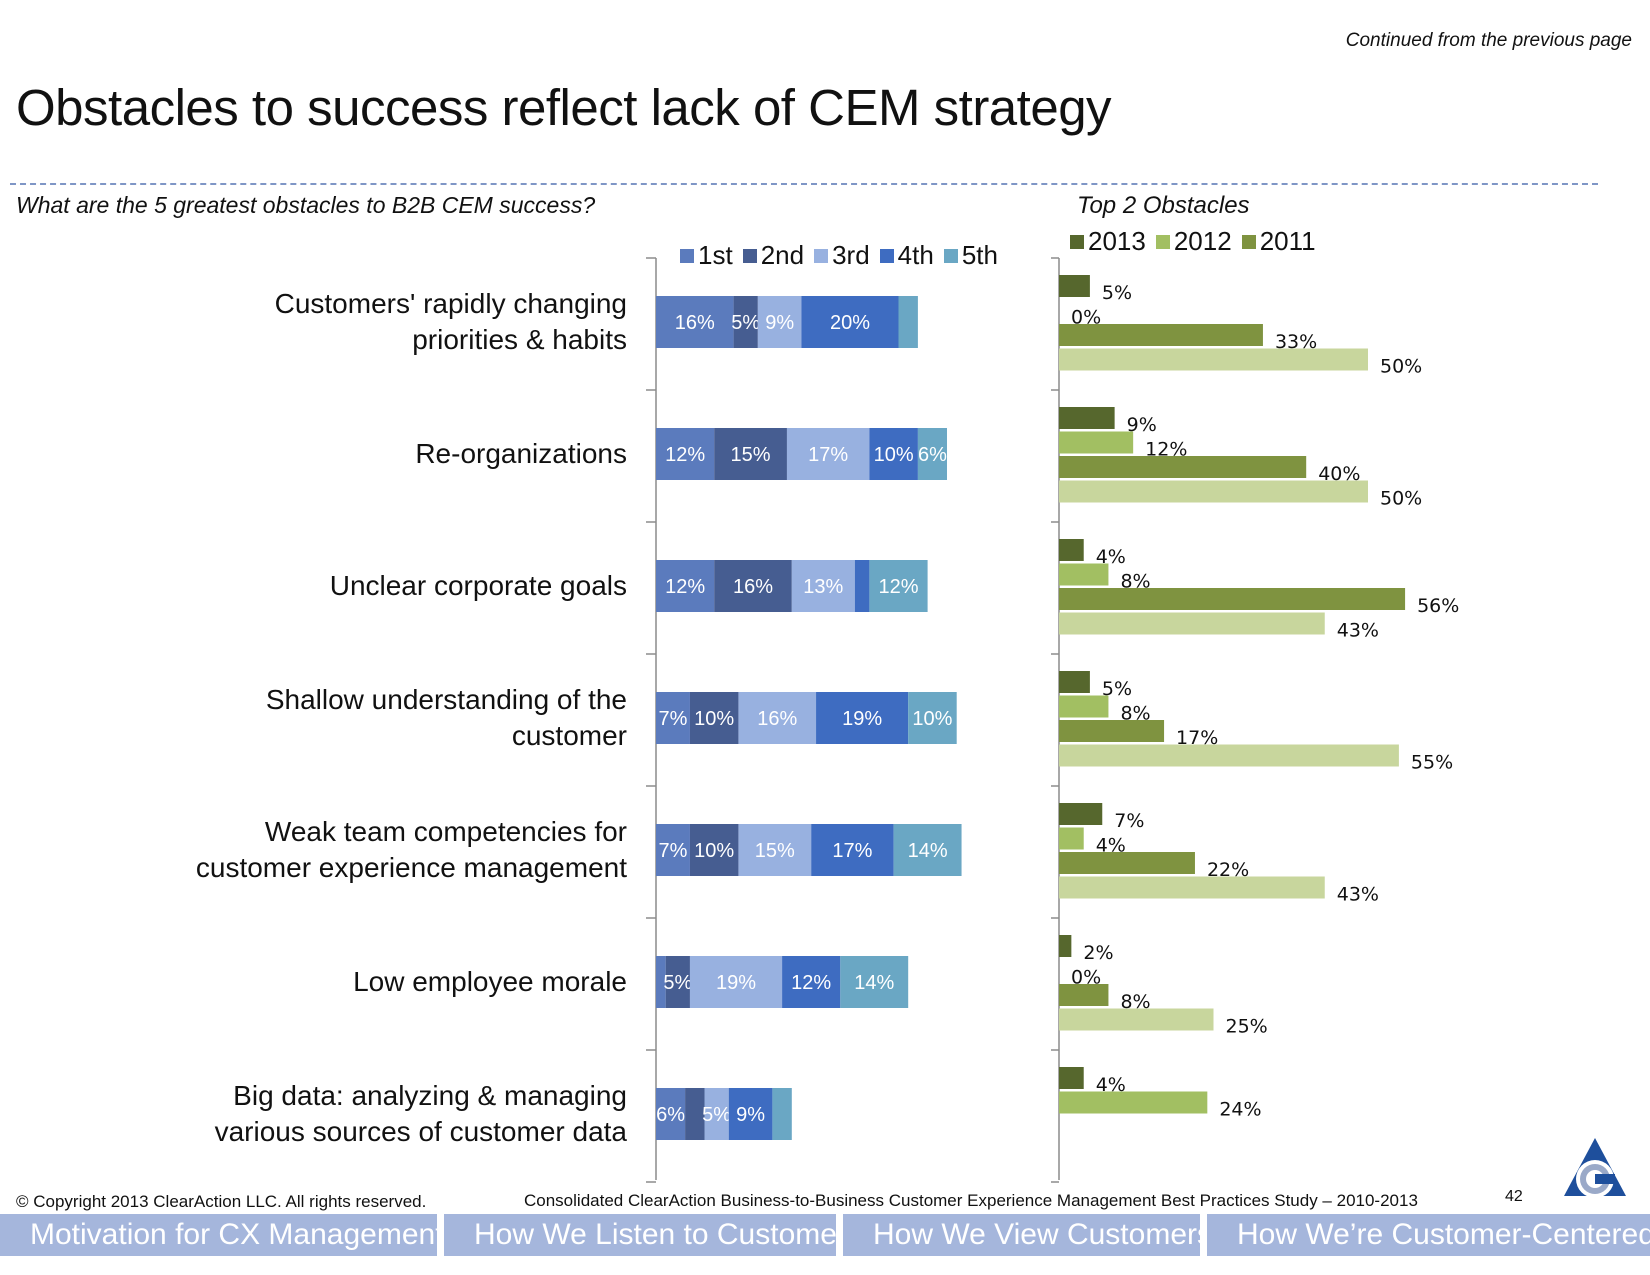 The width and height of the screenshot is (1650, 1275). Describe the element at coordinates (222, 1235) in the screenshot. I see `tab-motivation: Motivation for CX Management` at that location.